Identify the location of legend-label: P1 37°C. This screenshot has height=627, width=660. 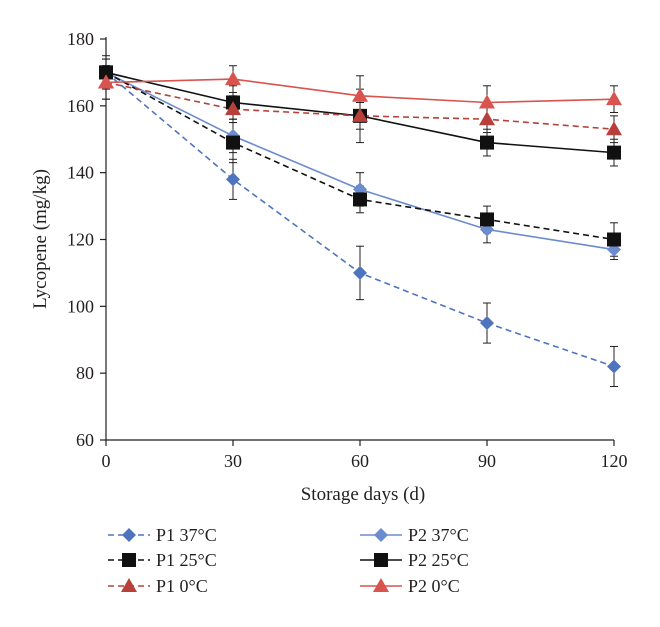
(186, 535).